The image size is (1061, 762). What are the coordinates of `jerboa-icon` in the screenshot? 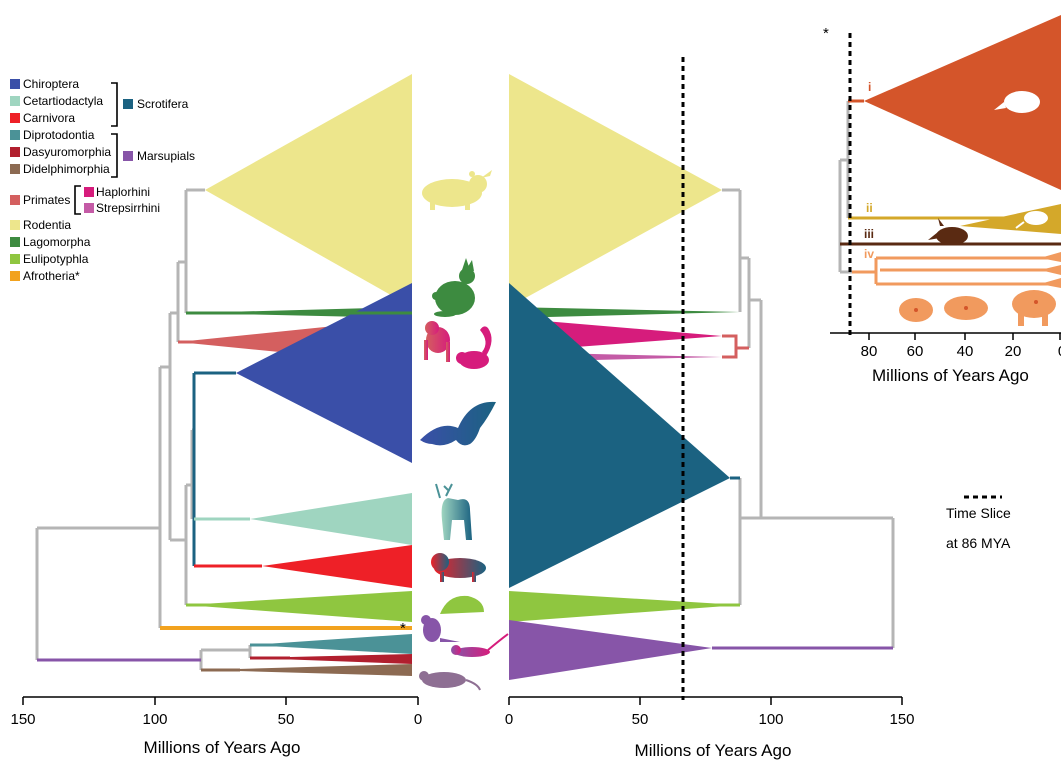 It's located at (1031, 220).